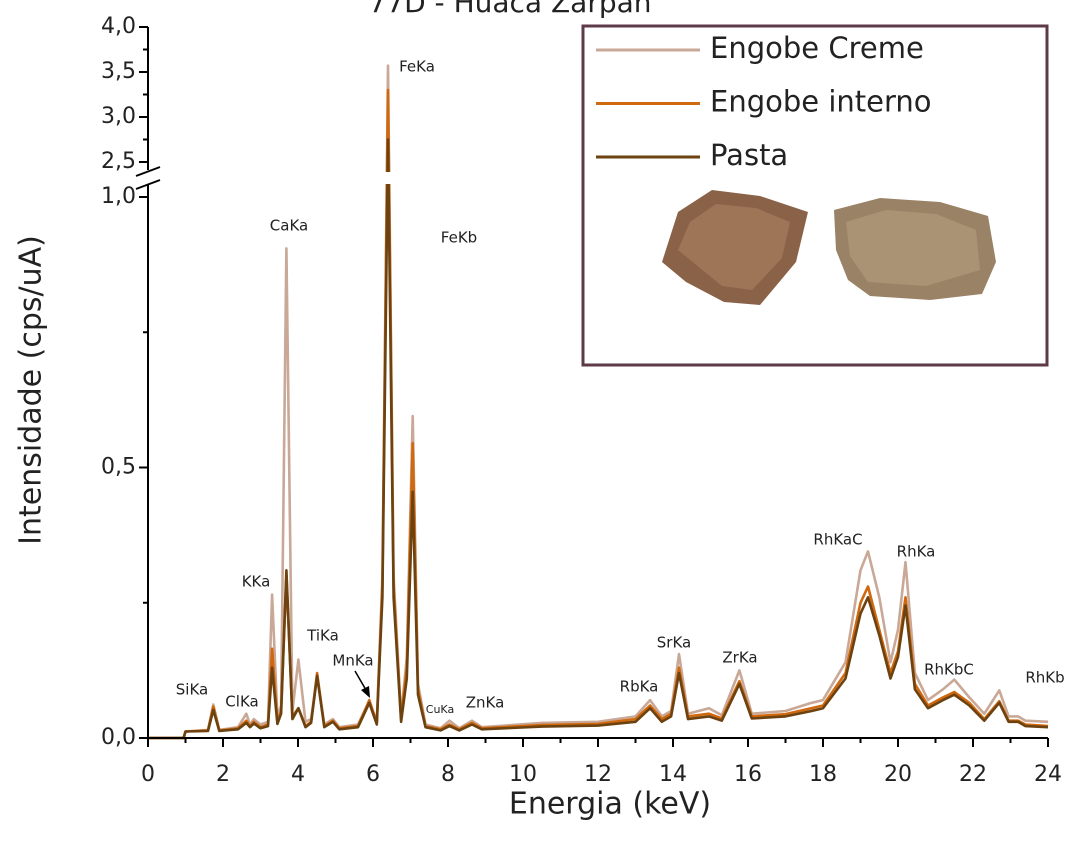  Describe the element at coordinates (829, 247) in the screenshot. I see `sample-photo` at that location.